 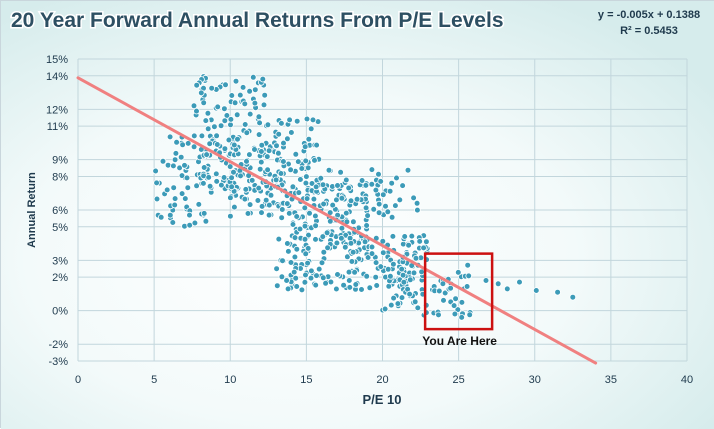 What do you see at coordinates (649, 31) in the screenshot?
I see `trendline-r-squared: R² = 0.5453` at bounding box center [649, 31].